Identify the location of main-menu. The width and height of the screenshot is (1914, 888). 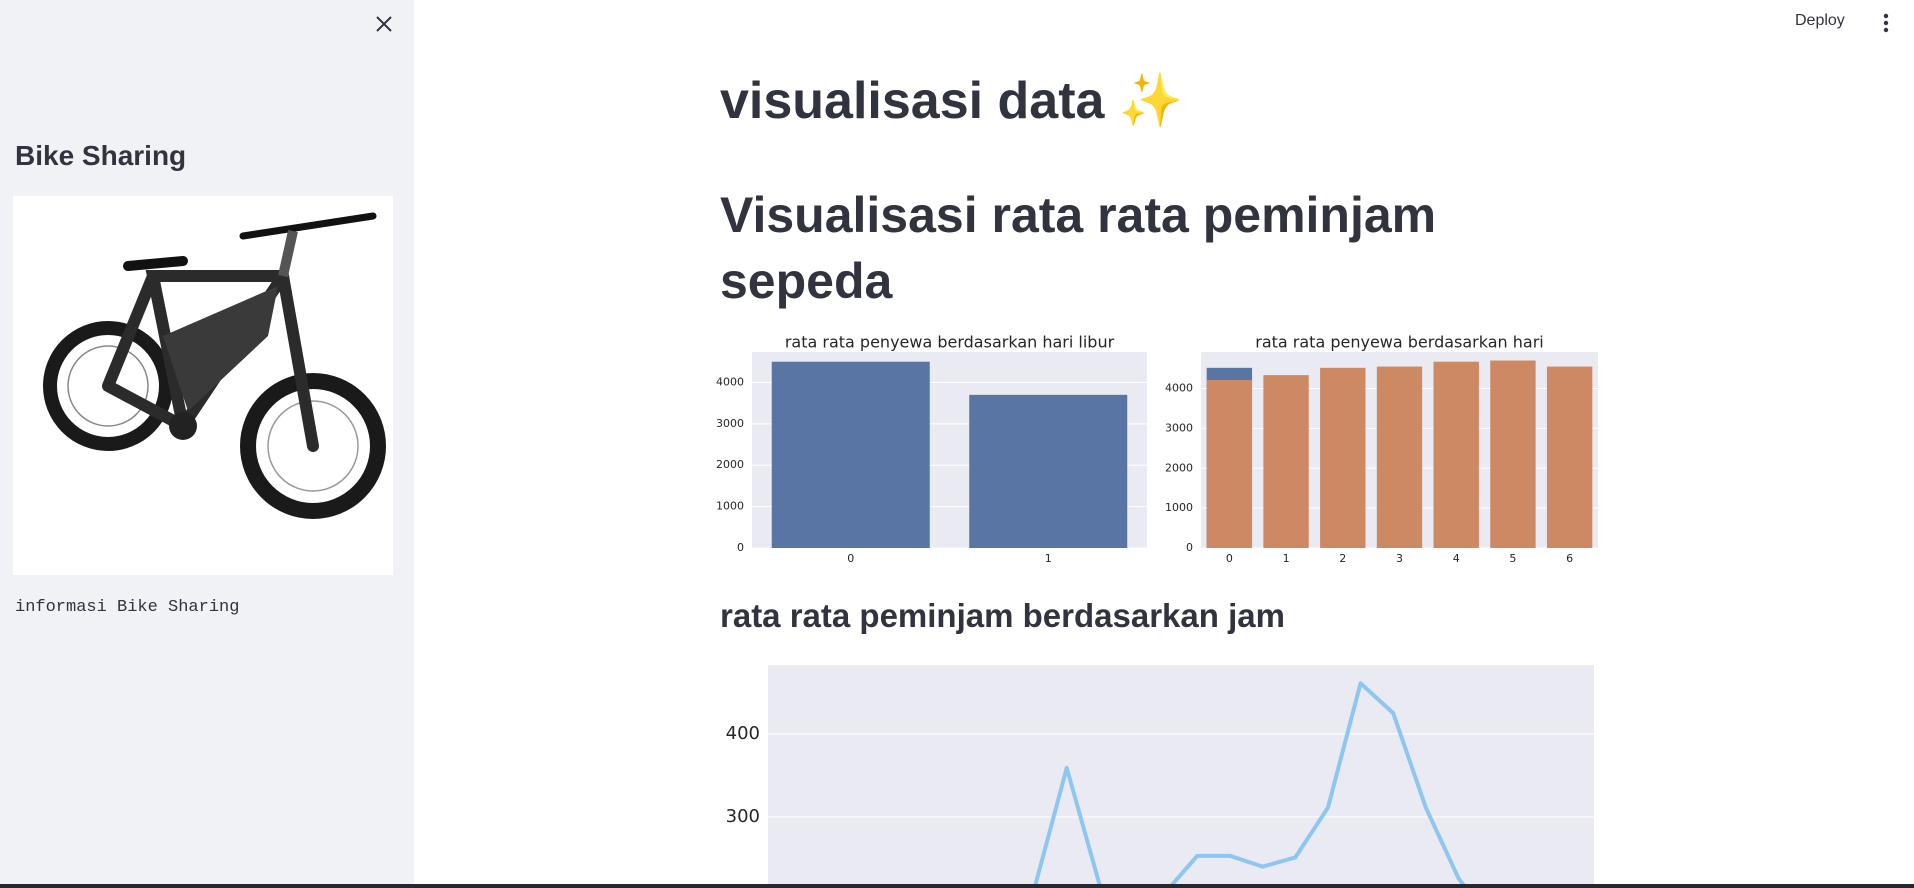
(1886, 23).